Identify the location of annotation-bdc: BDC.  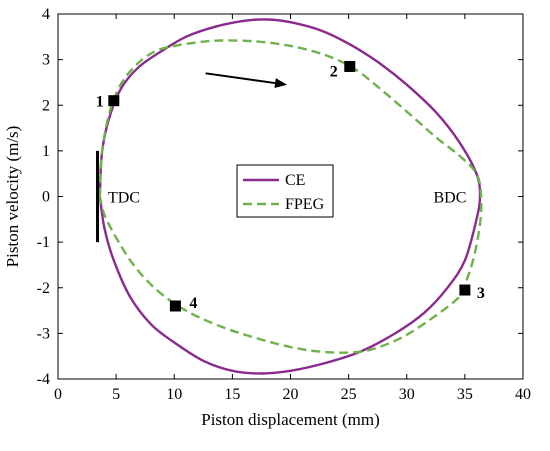
(449, 198).